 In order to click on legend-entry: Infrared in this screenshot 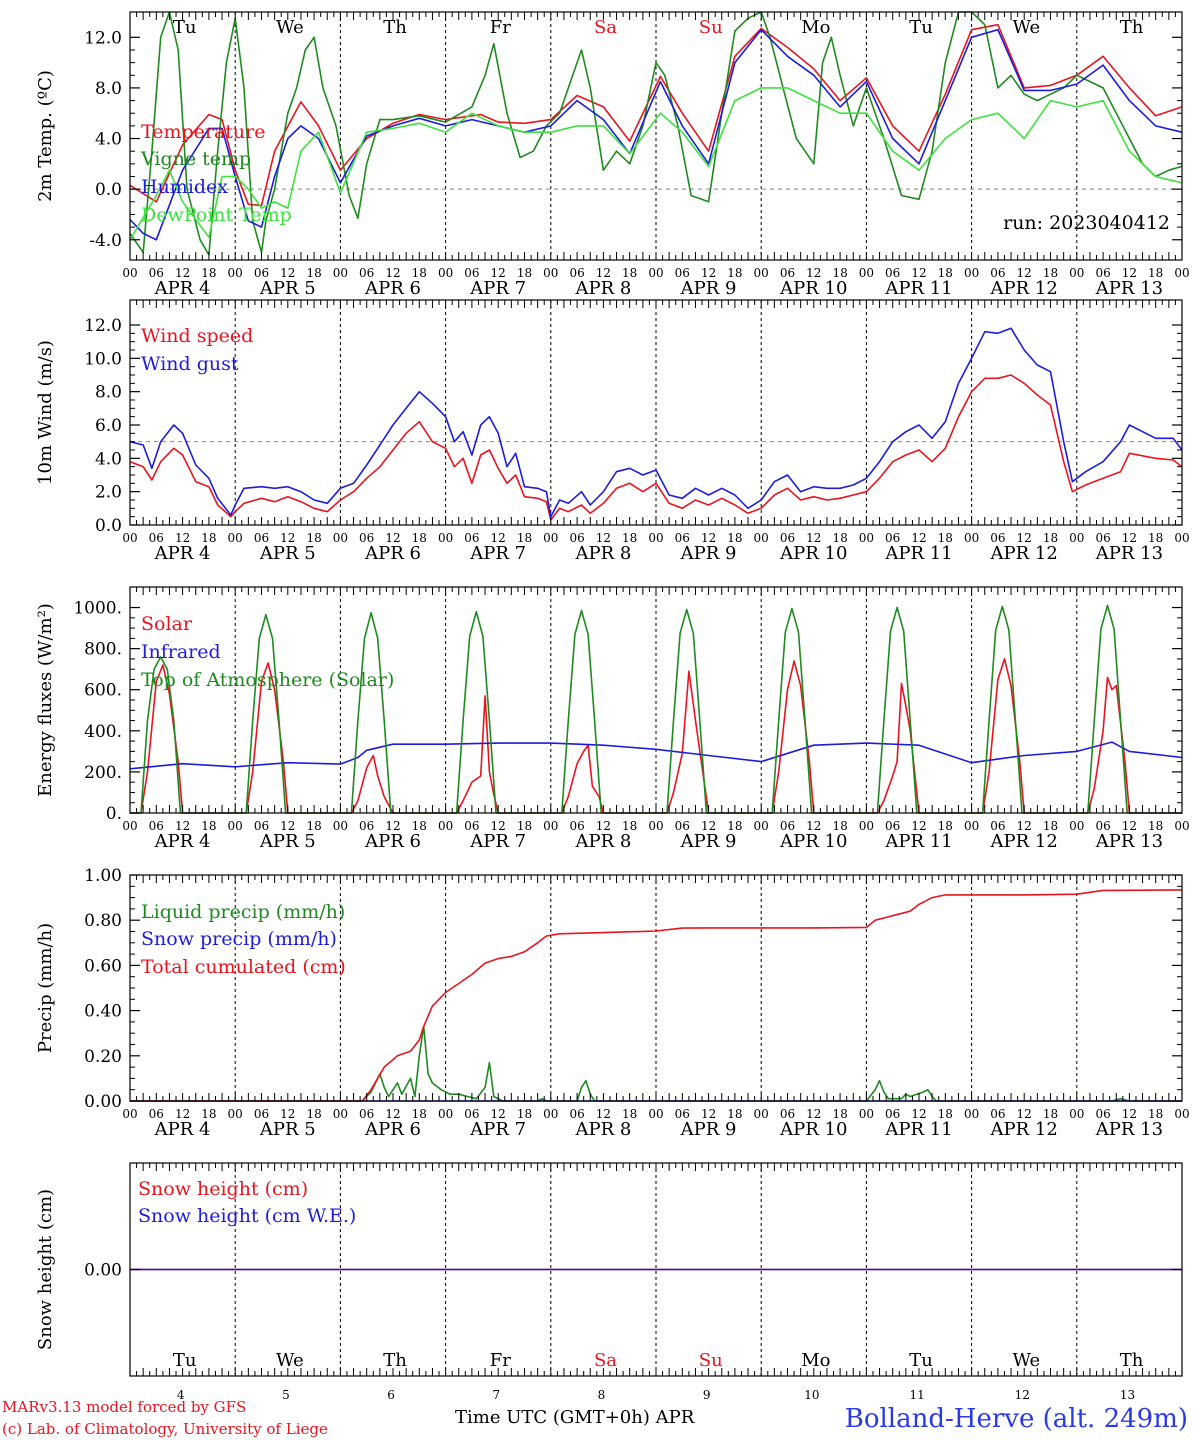, I will do `click(181, 652)`.